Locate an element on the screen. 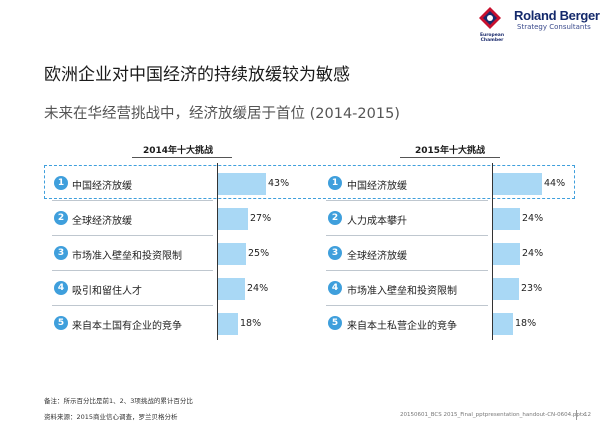 The width and height of the screenshot is (615, 426). chart-2014-category-label: 市场准入壁垒和投资限制 is located at coordinates (127, 256).